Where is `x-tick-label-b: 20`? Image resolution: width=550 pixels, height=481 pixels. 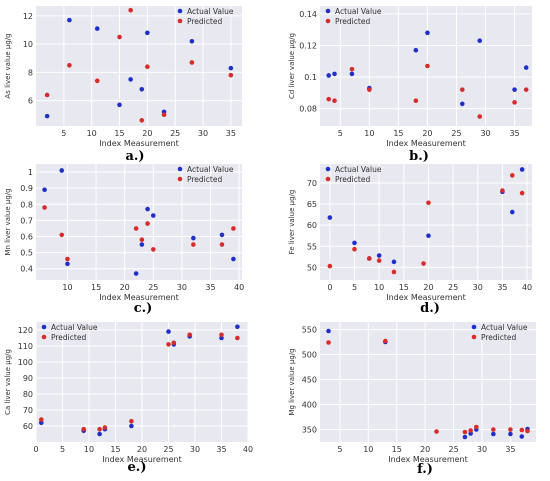 x-tick-label-b: 20 is located at coordinates (427, 133).